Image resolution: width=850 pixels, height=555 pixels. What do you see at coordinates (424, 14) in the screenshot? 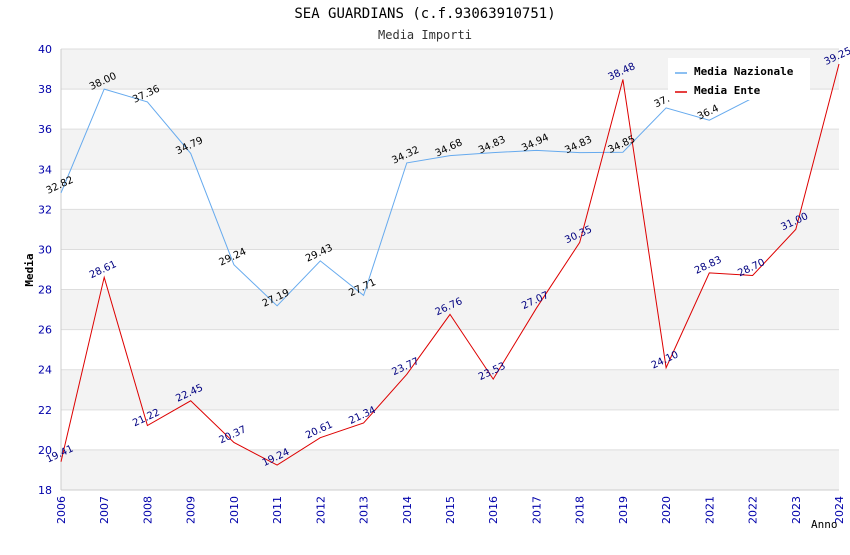
I see `chart-title: SEA GUARDIANS (c.f.93063910751)` at bounding box center [424, 14].